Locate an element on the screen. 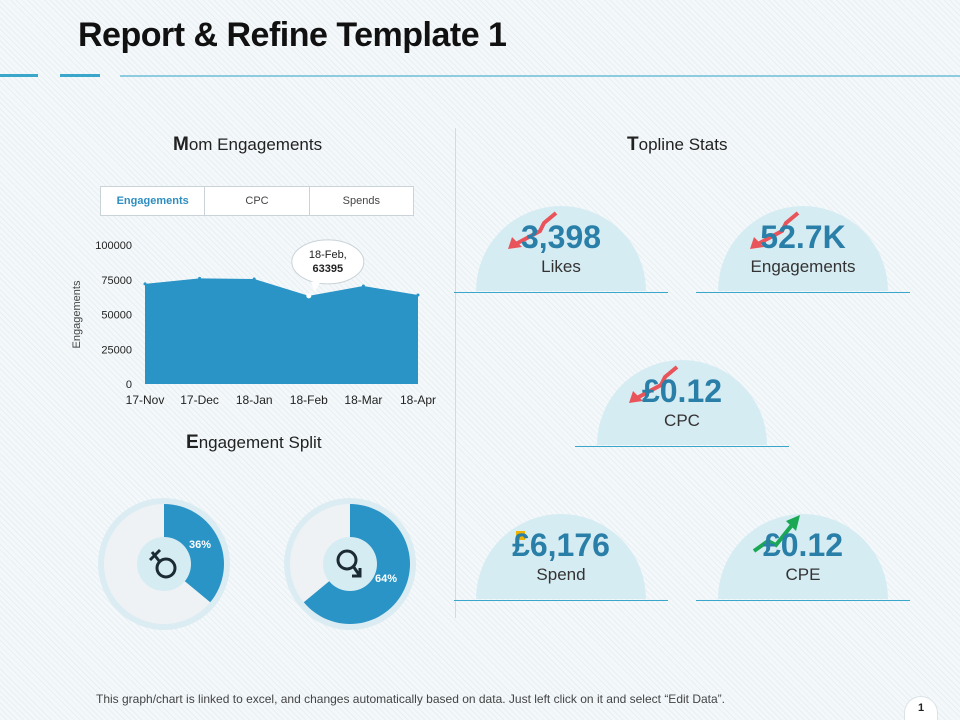  stat-value: 3,398 is located at coordinates (561, 237).